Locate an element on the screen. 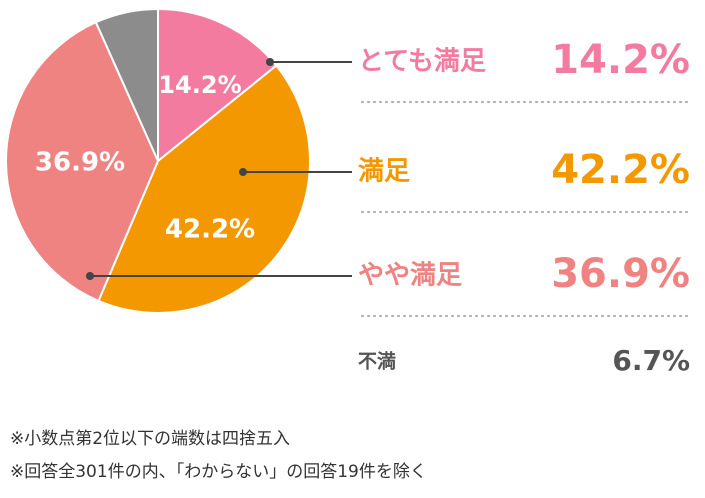 This screenshot has width=705, height=498. legend-label: とても満足 is located at coordinates (422, 62).